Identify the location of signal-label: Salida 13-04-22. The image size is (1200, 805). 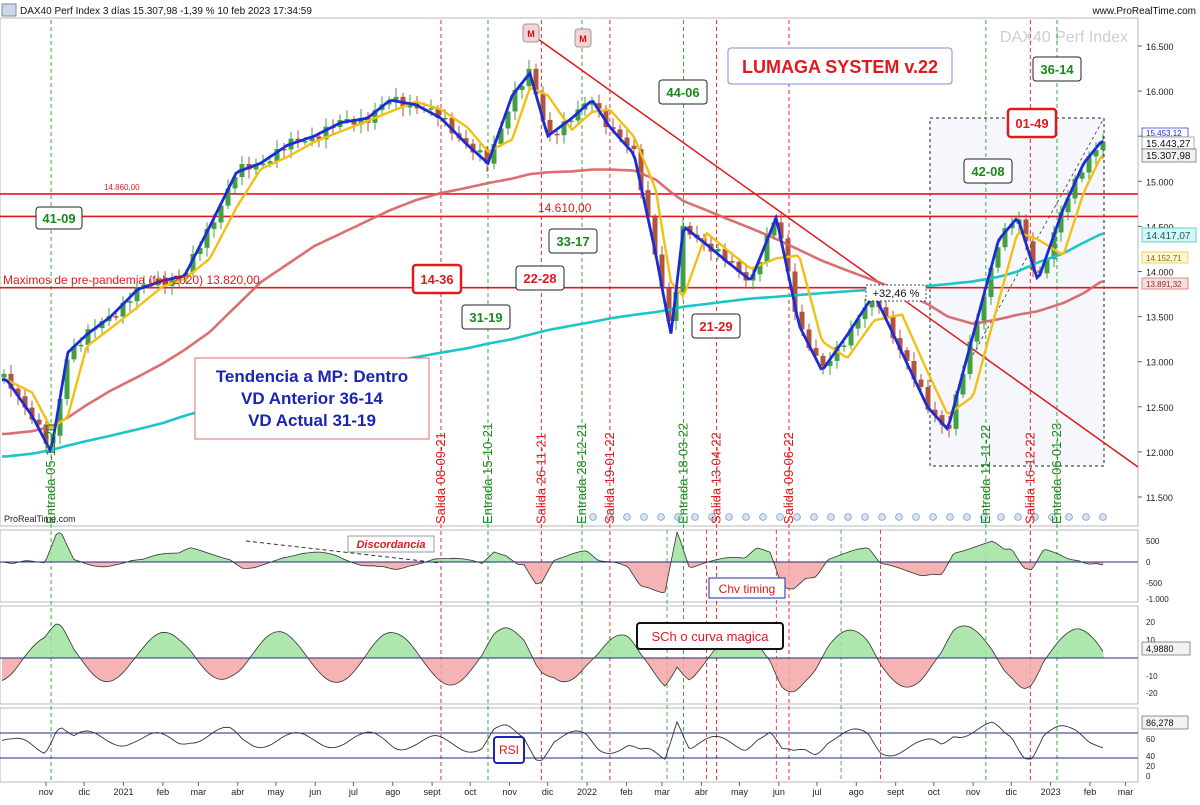
(716, 478).